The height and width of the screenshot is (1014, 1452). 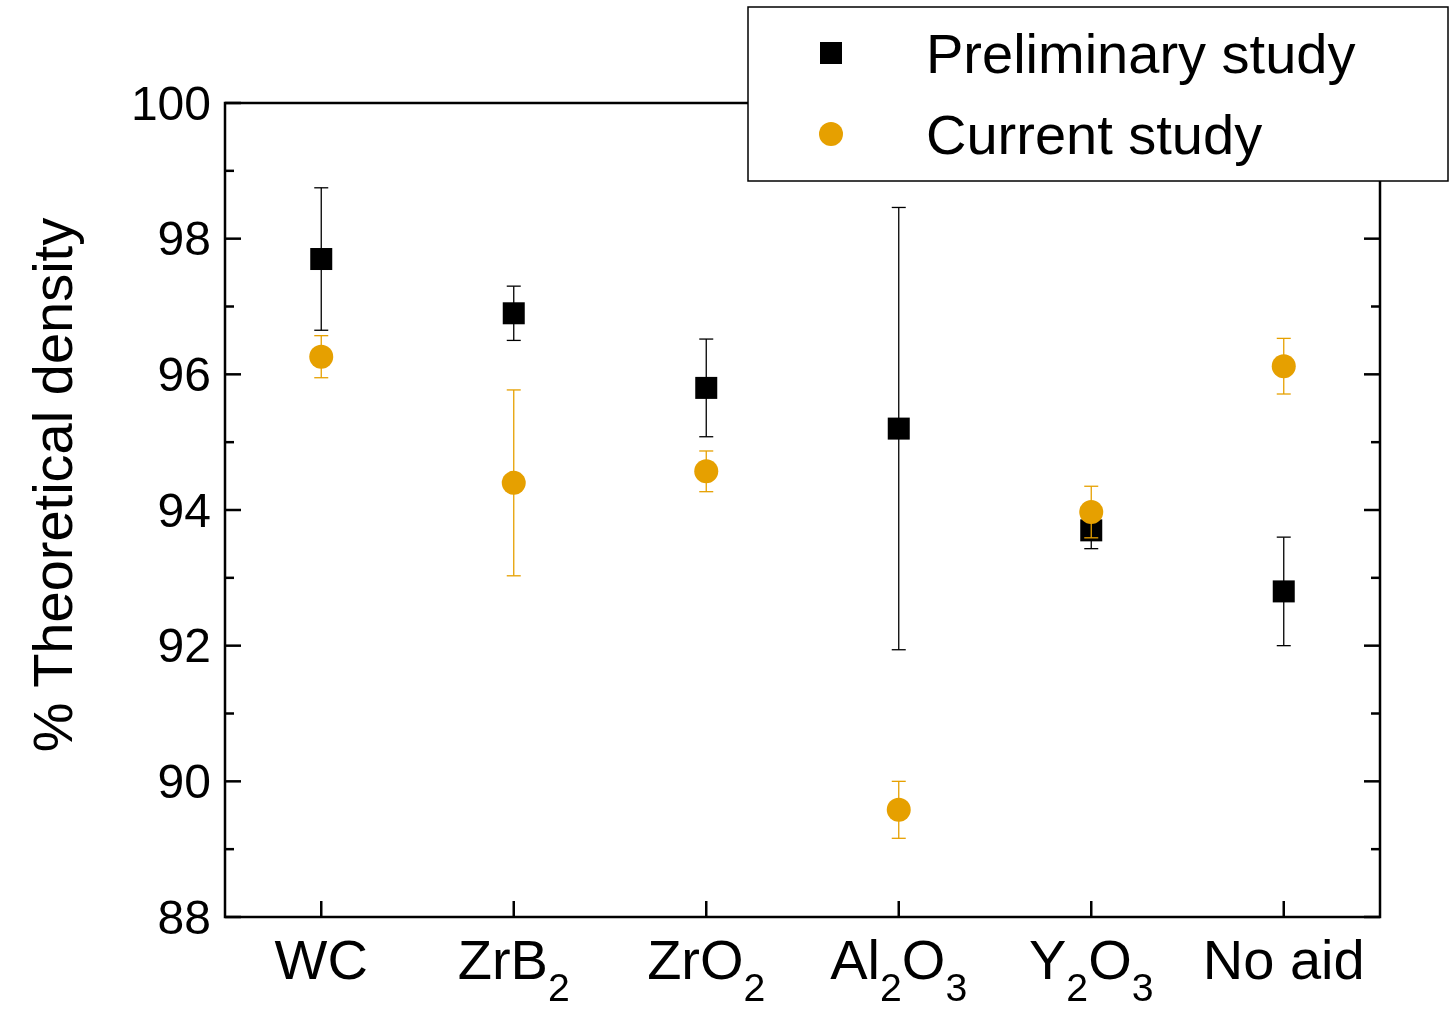 I want to click on y-tick-label: 88, so click(x=184, y=917).